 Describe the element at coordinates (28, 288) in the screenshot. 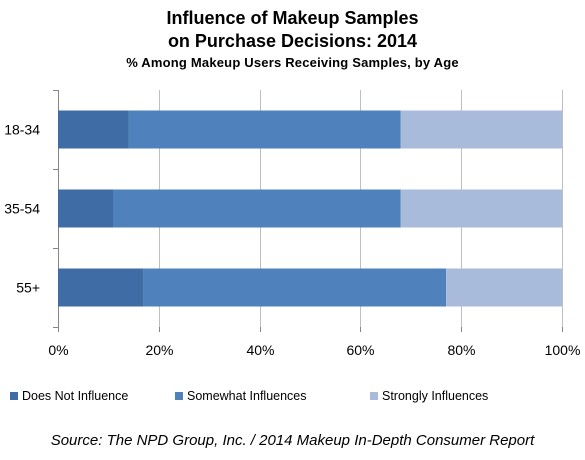

I see `y-tick-label: 55+` at that location.